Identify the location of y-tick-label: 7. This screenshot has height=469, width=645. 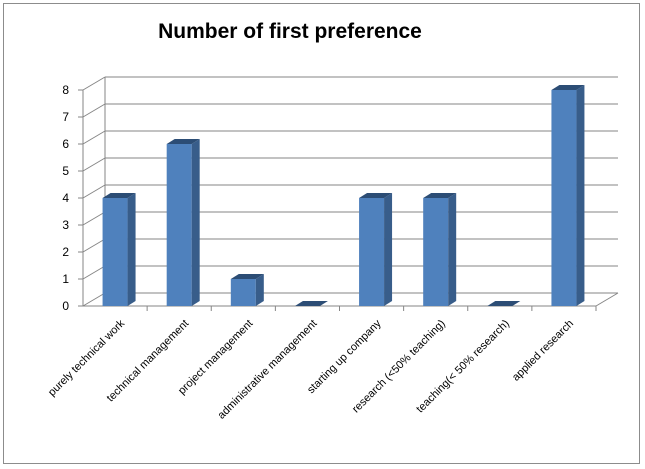
(65, 117).